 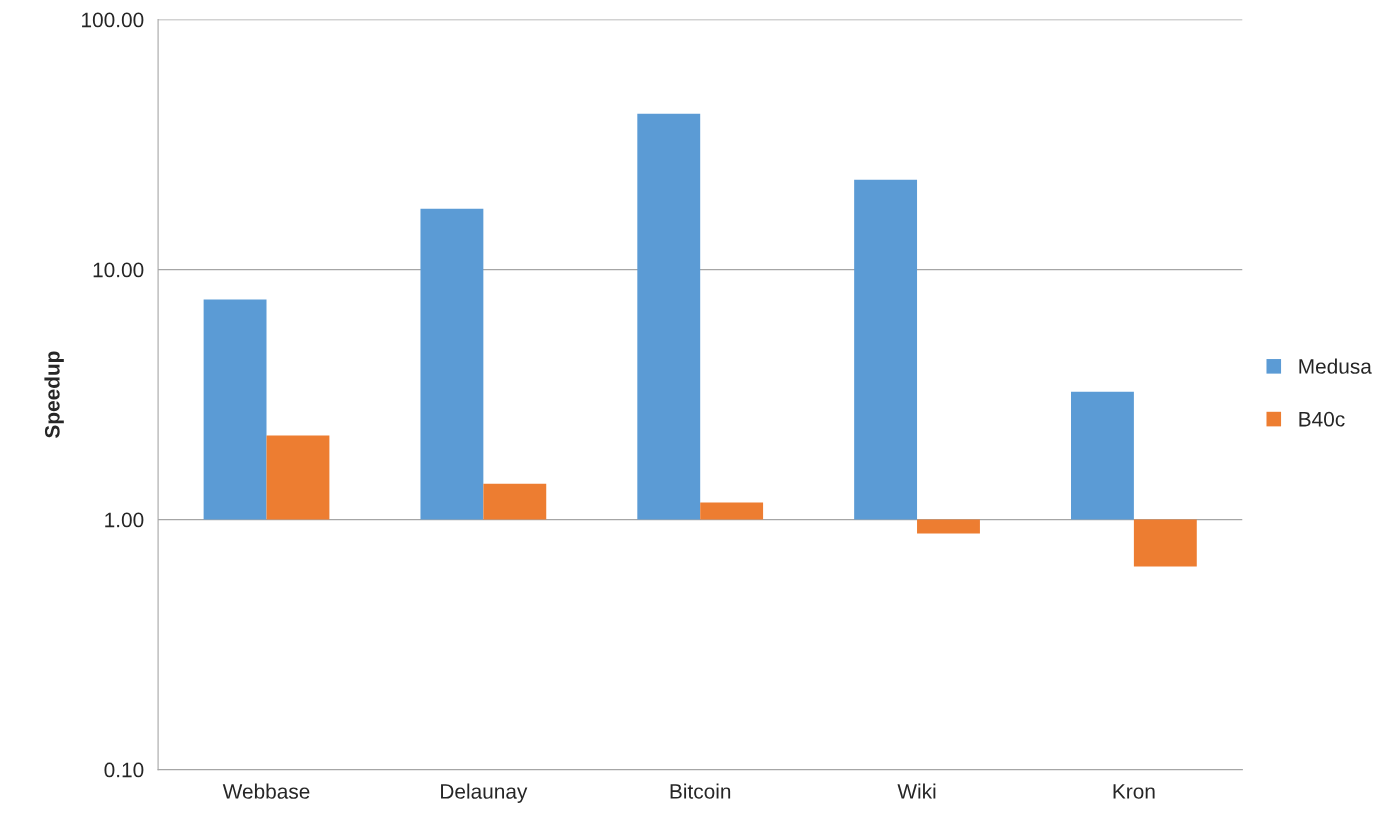 What do you see at coordinates (484, 793) in the screenshot?
I see `x-tick-label: Delaunay` at bounding box center [484, 793].